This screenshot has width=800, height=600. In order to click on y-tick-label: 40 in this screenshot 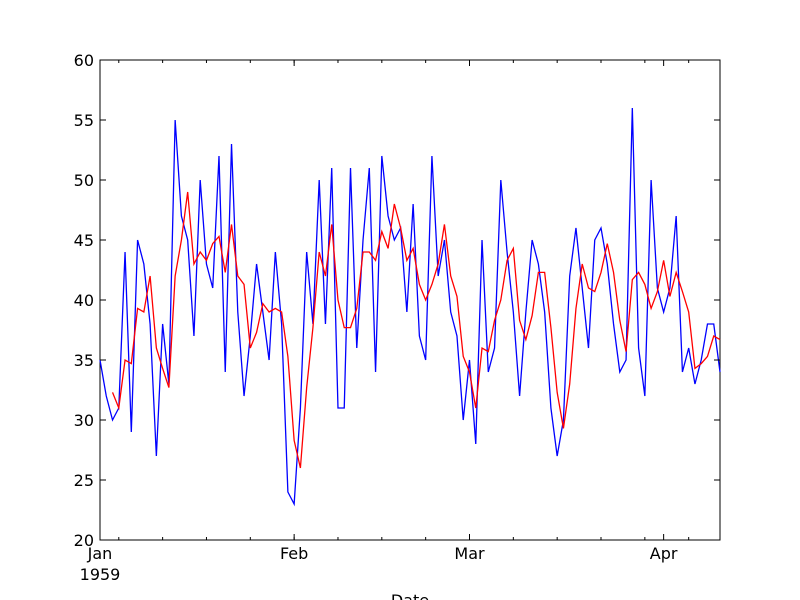, I will do `click(84, 300)`.